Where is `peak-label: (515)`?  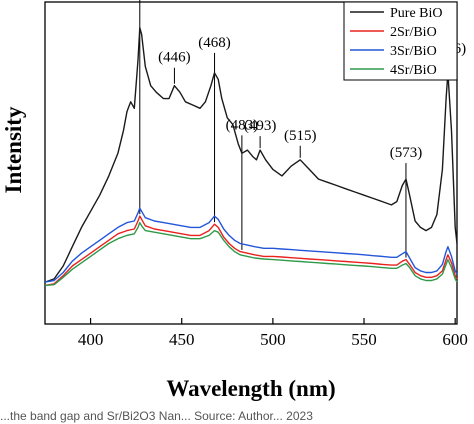 peak-label: (515) is located at coordinates (300, 136).